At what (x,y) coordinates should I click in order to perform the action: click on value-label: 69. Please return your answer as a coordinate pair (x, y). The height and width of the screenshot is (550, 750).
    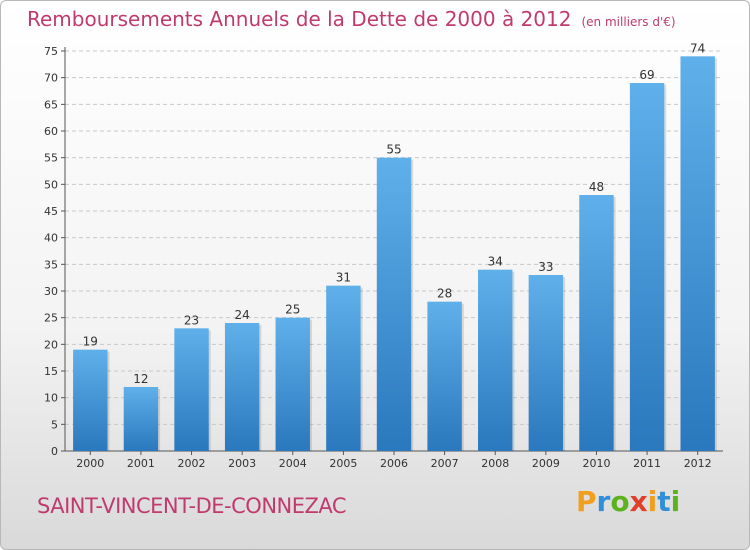
    Looking at the image, I should click on (646, 75).